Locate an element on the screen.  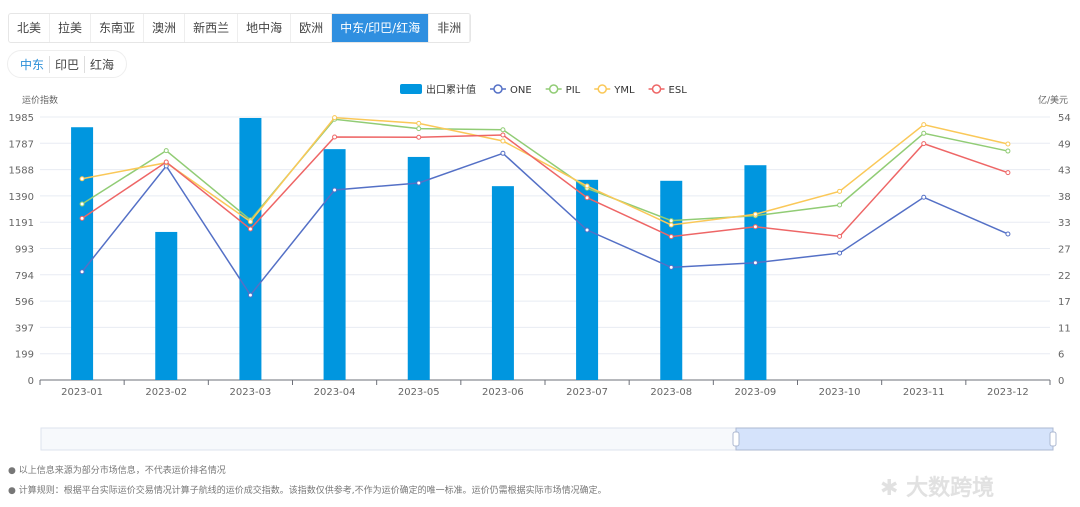
tab-1: 拉美 is located at coordinates (71, 28).